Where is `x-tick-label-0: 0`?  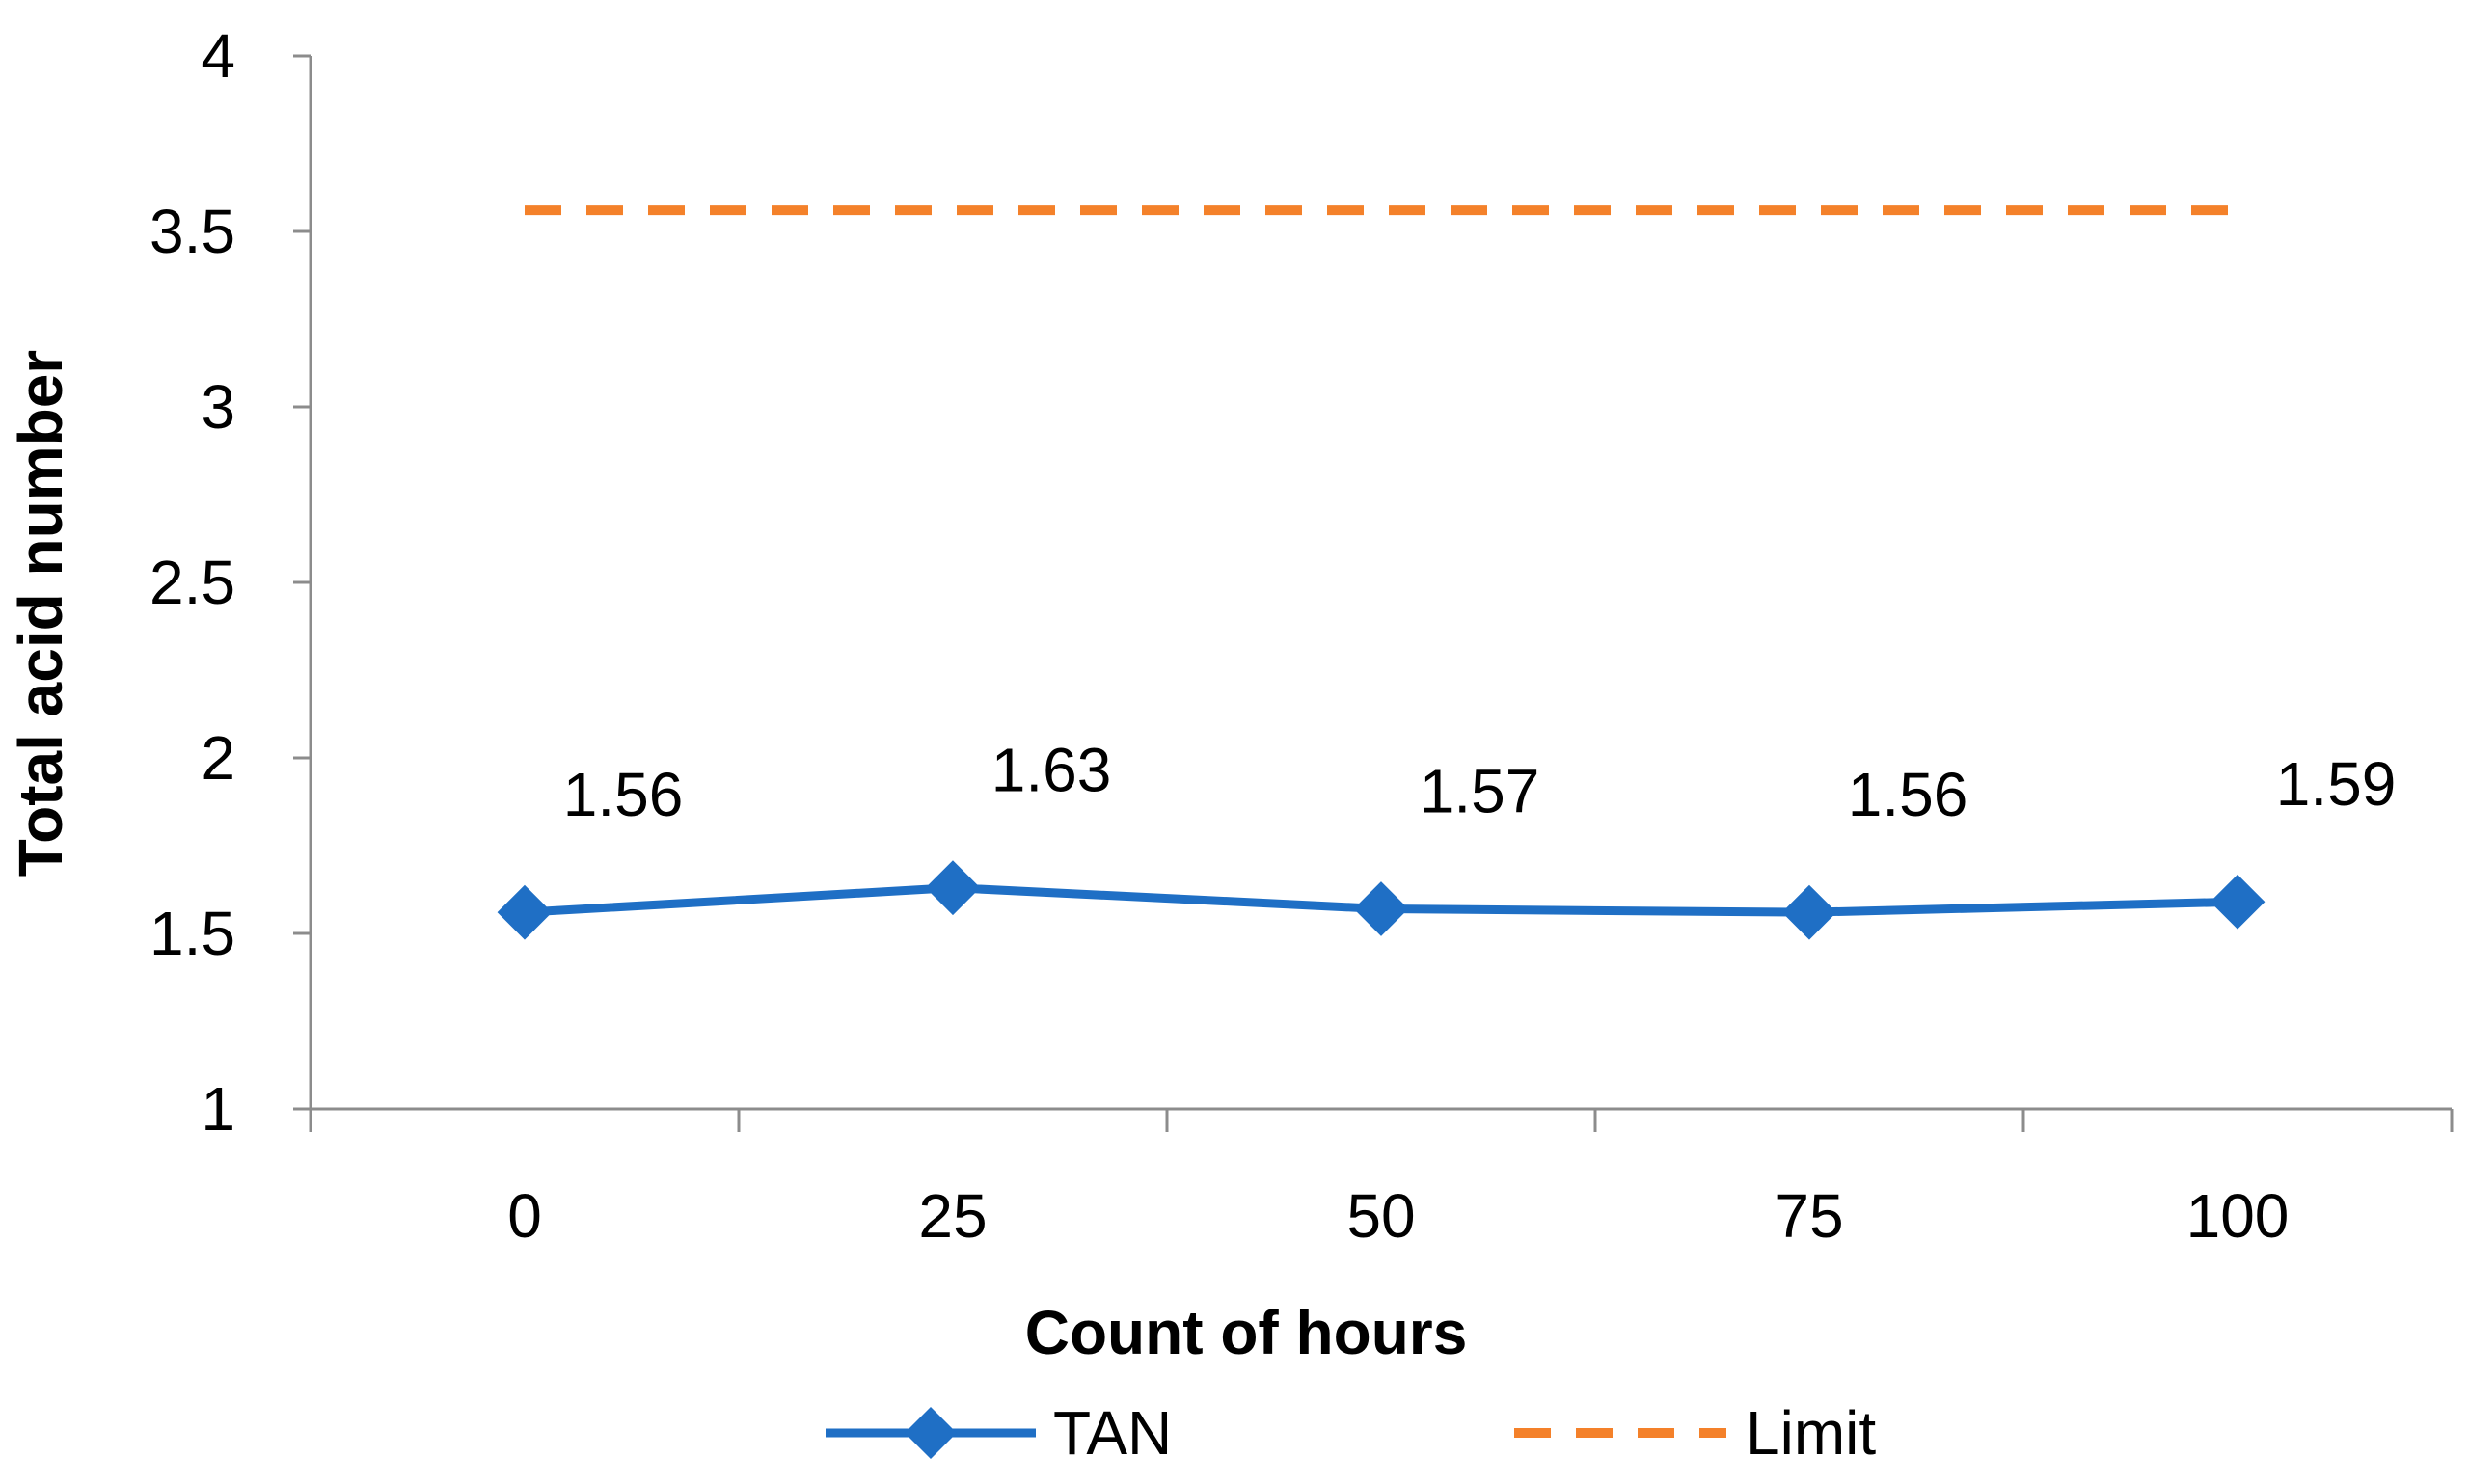
x-tick-label-0: 0 is located at coordinates (524, 1216).